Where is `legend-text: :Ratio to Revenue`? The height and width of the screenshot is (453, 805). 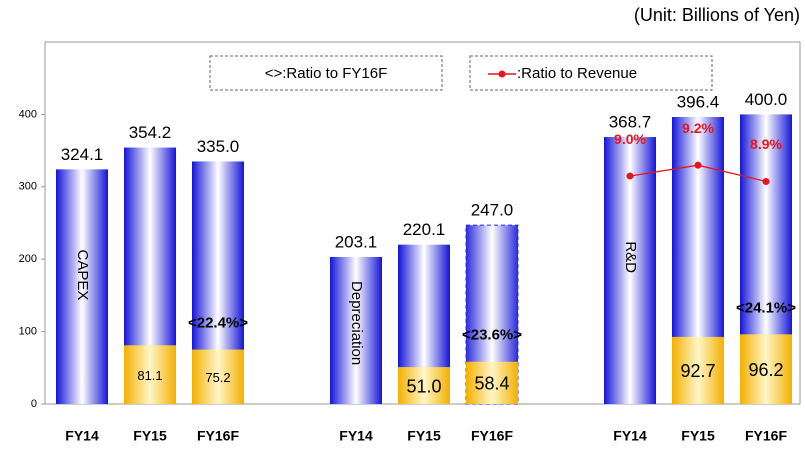 legend-text: :Ratio to Revenue is located at coordinates (577, 73).